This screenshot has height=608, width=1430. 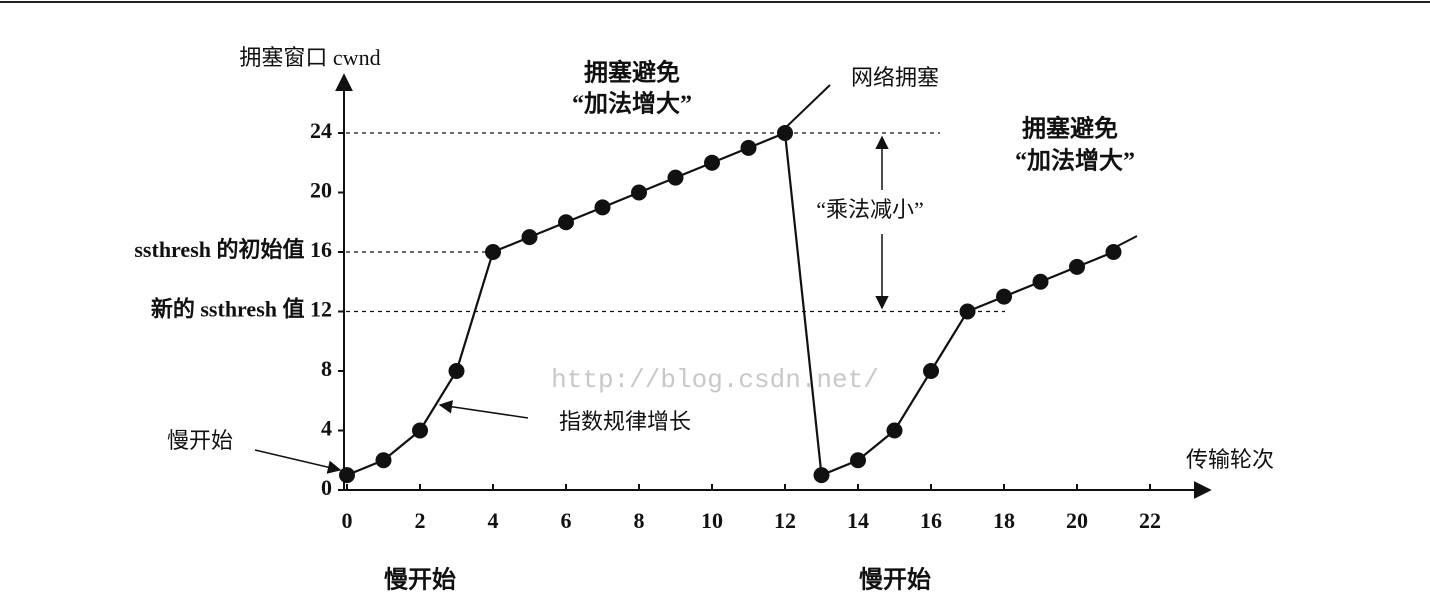 I want to click on annotation-line, so click(x=805, y=109).